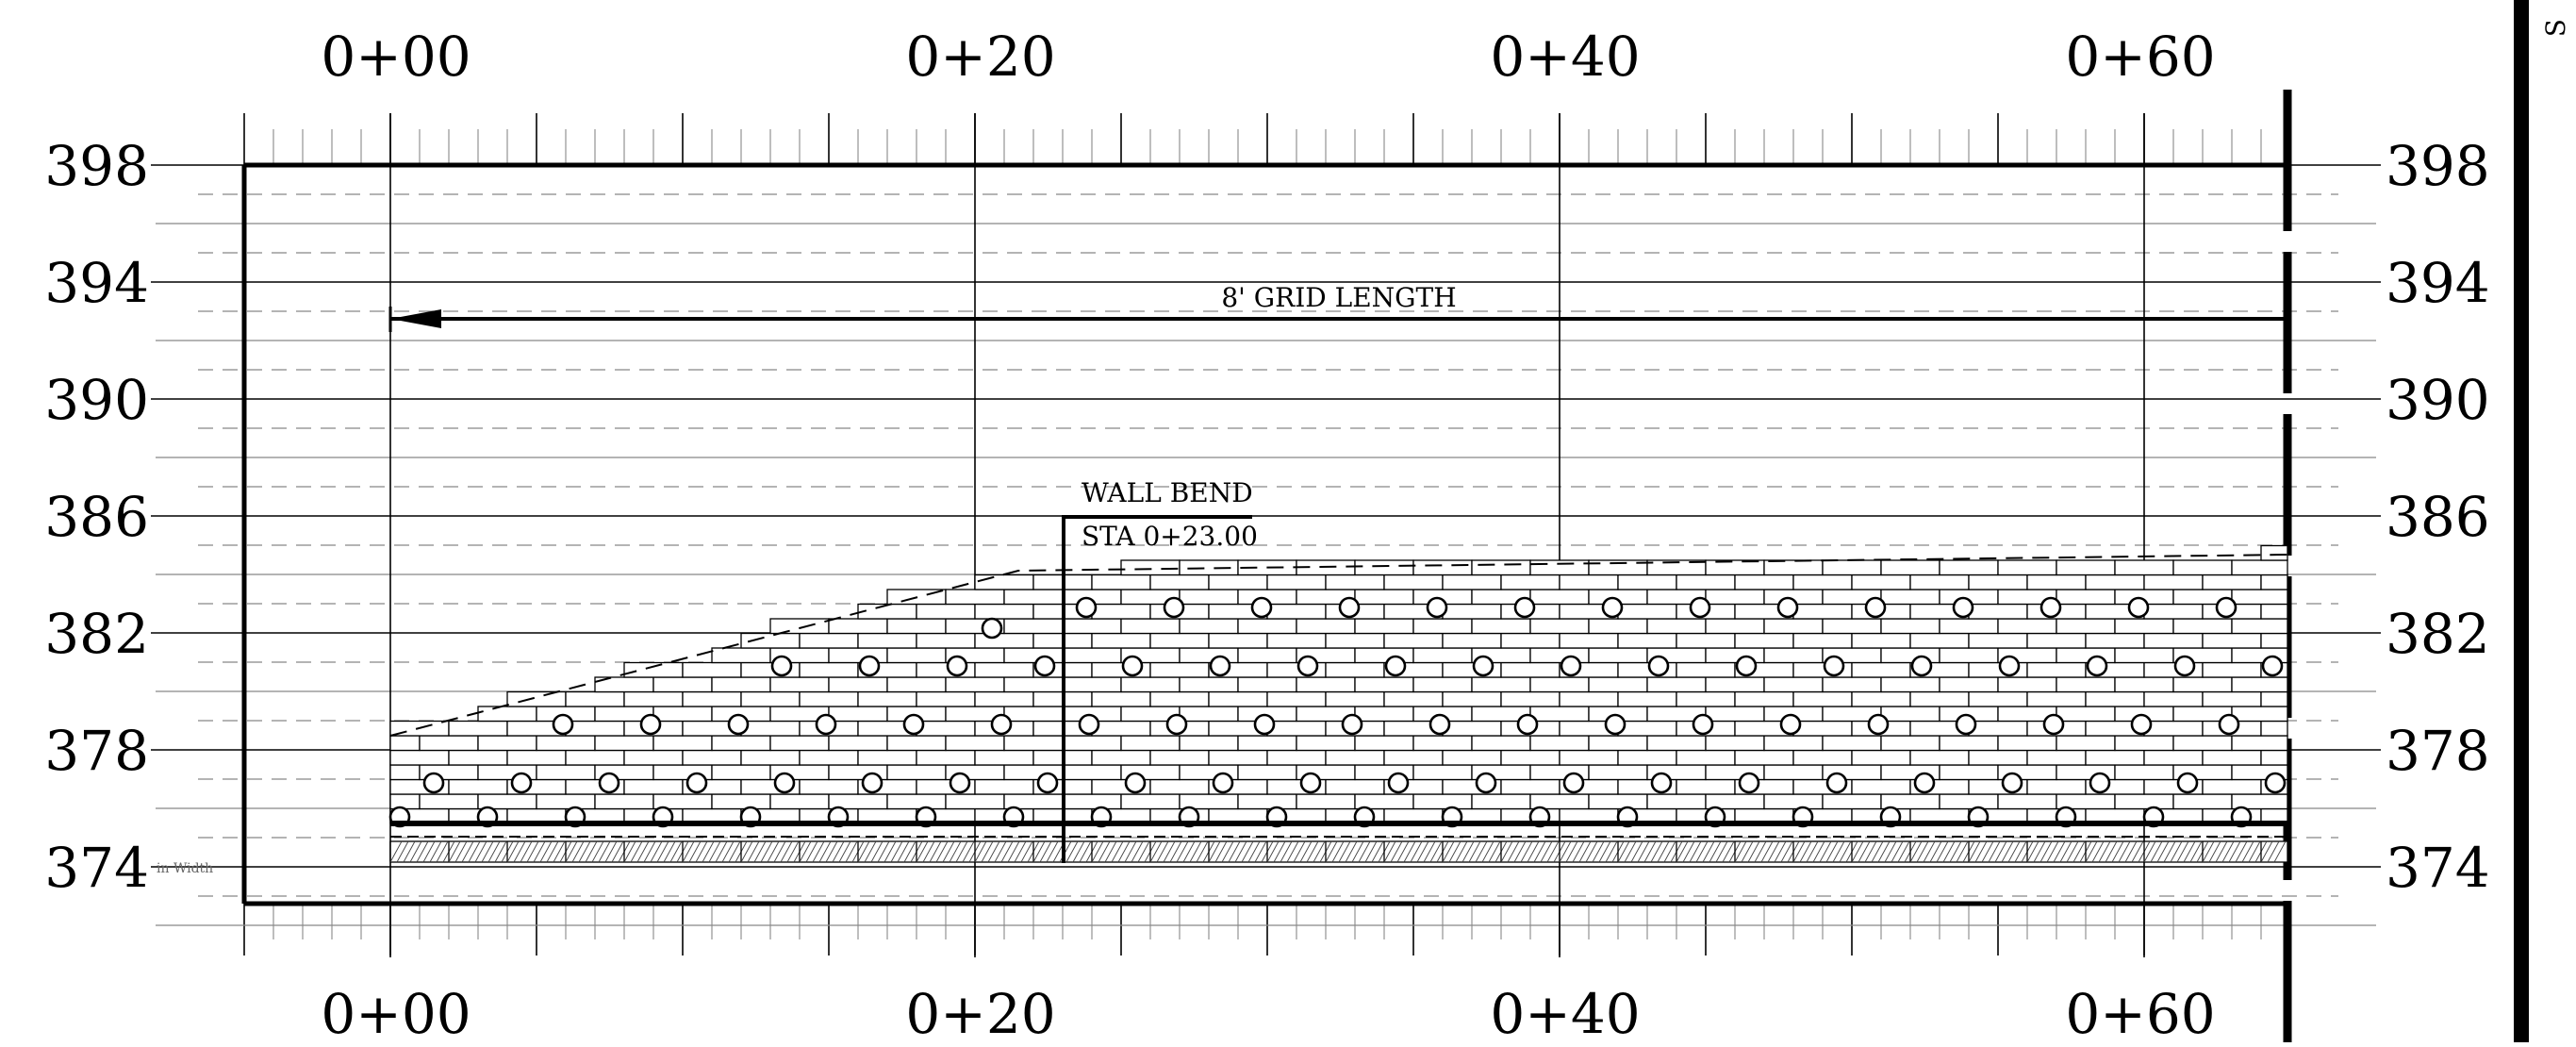 The height and width of the screenshot is (1047, 2576). I want to click on station-label-top: 0+20, so click(980, 57).